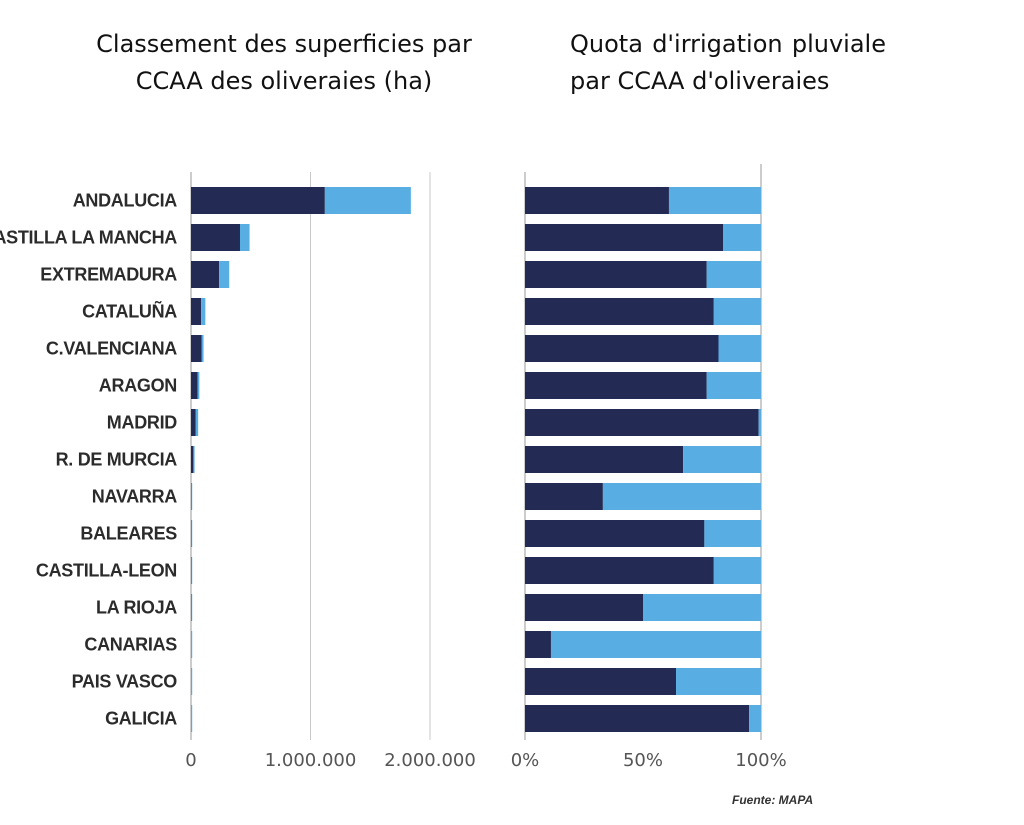 The height and width of the screenshot is (825, 1024). What do you see at coordinates (141, 719) in the screenshot?
I see `category-label: GALICIA` at bounding box center [141, 719].